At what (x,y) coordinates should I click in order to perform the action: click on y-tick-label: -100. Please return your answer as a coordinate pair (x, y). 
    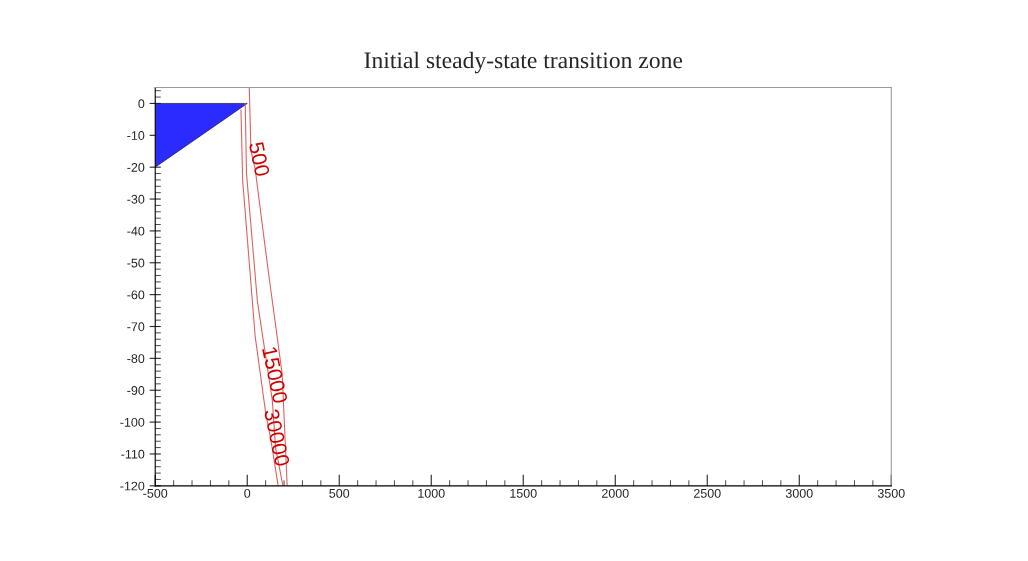
    Looking at the image, I should click on (132, 422).